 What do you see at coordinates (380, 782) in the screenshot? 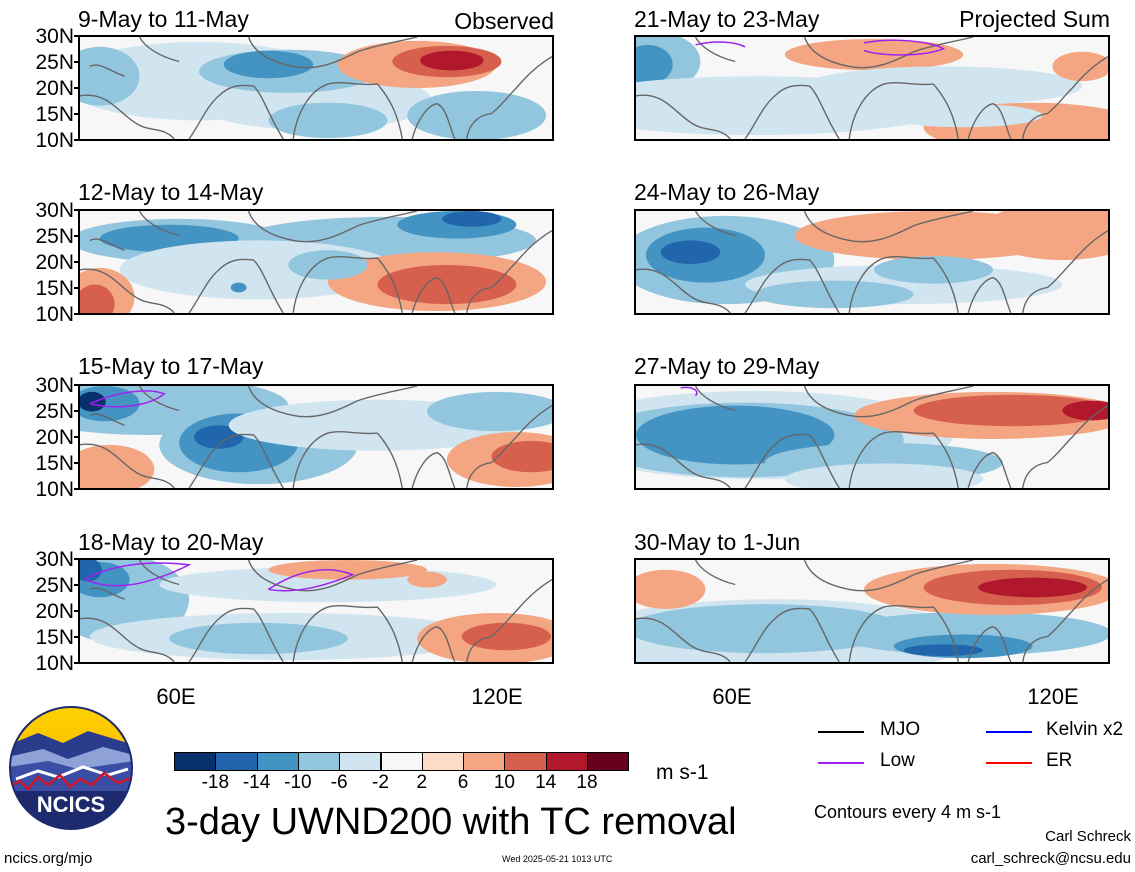
I see `colorbar-label: -2` at bounding box center [380, 782].